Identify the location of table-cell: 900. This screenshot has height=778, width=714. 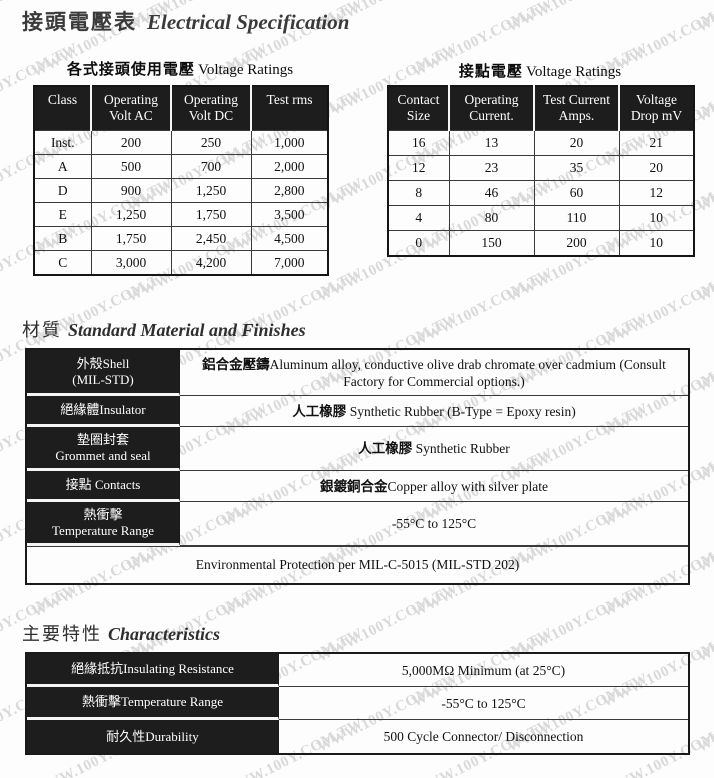
(131, 190).